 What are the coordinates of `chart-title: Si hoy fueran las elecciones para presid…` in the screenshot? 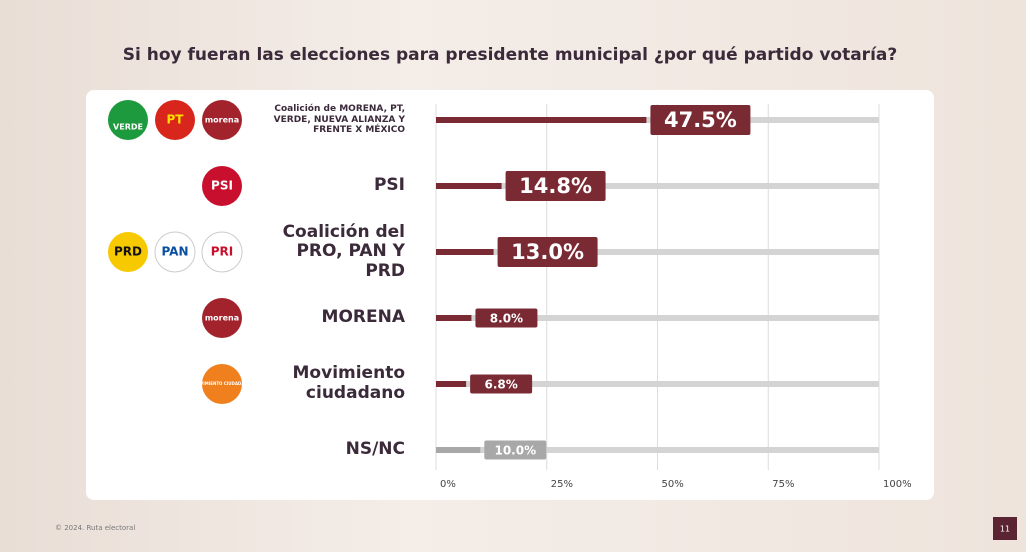 It's located at (510, 55).